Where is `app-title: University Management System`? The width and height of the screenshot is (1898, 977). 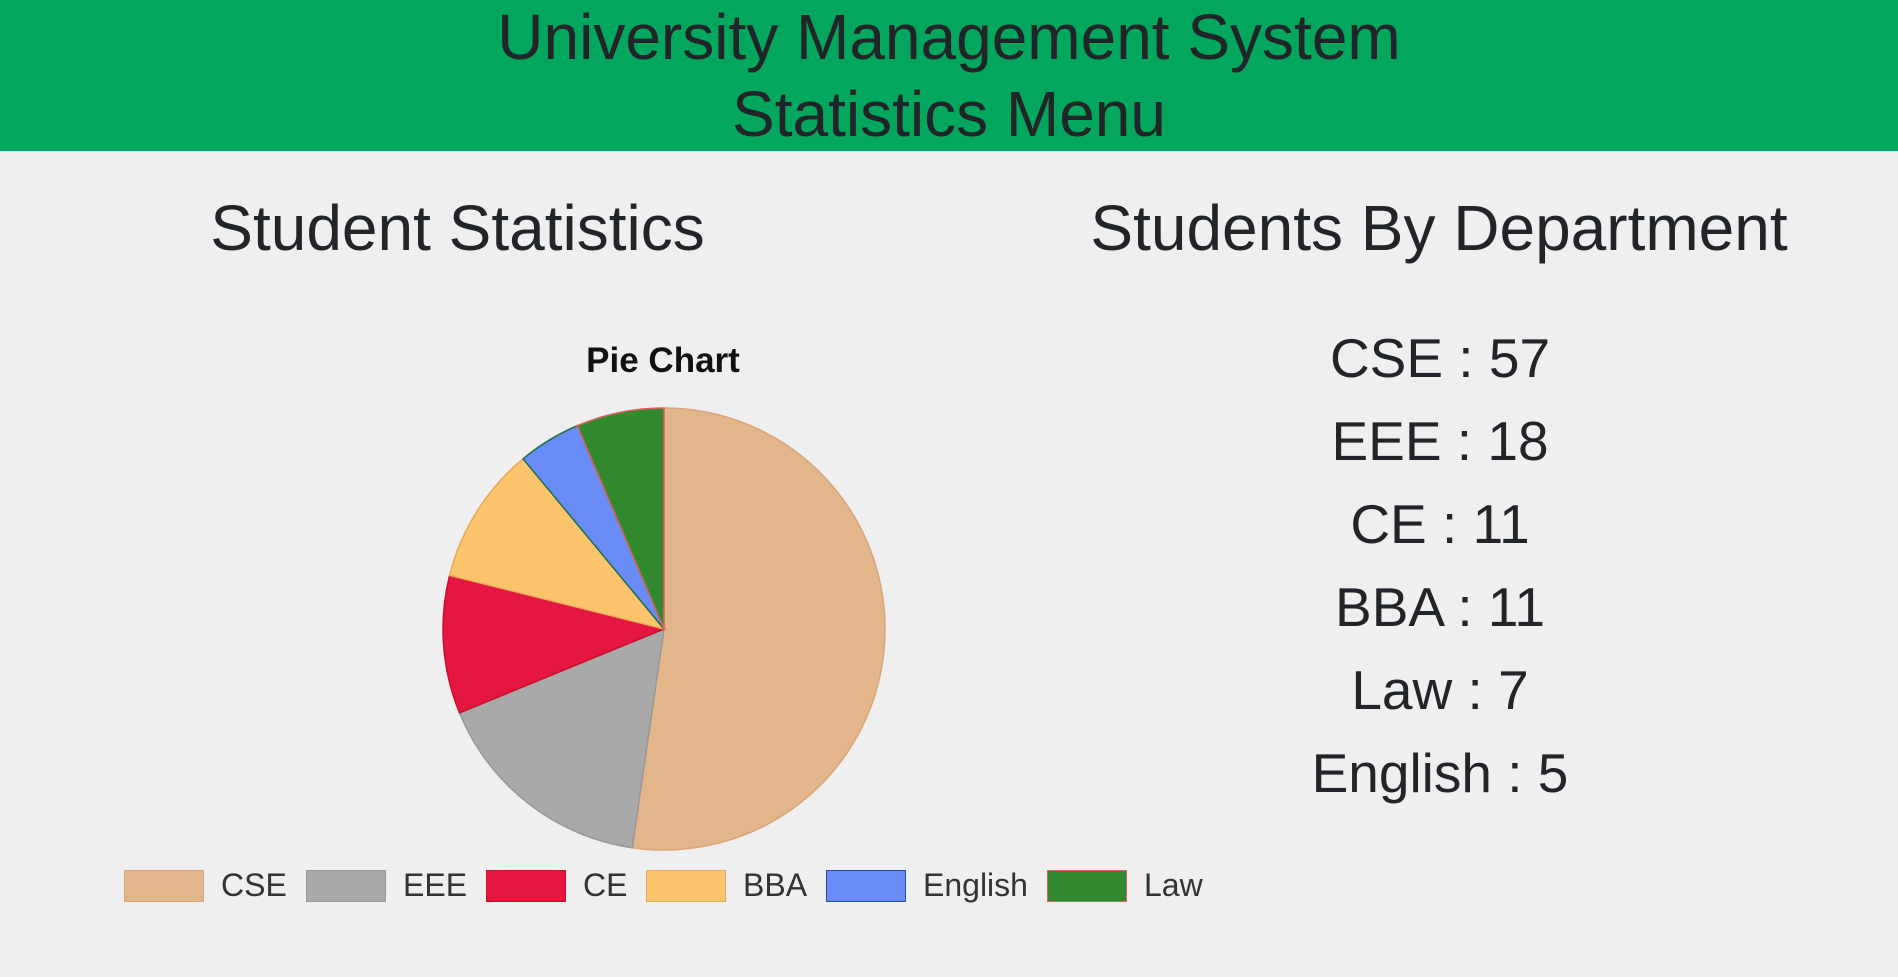 app-title: University Management System is located at coordinates (949, 37).